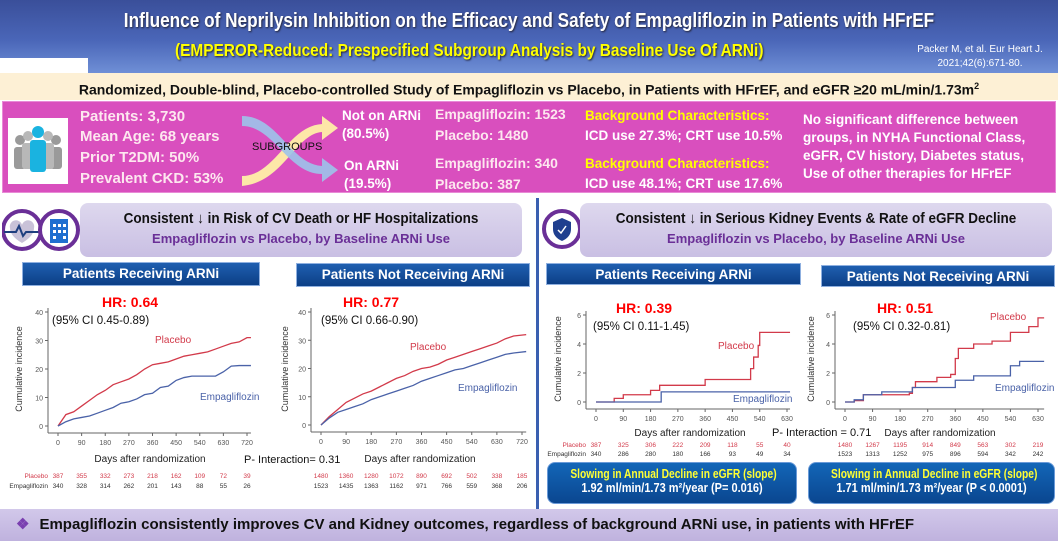 This screenshot has width=1058, height=543. What do you see at coordinates (371, 486) in the screenshot?
I see `at-risk-empa: 1363` at bounding box center [371, 486].